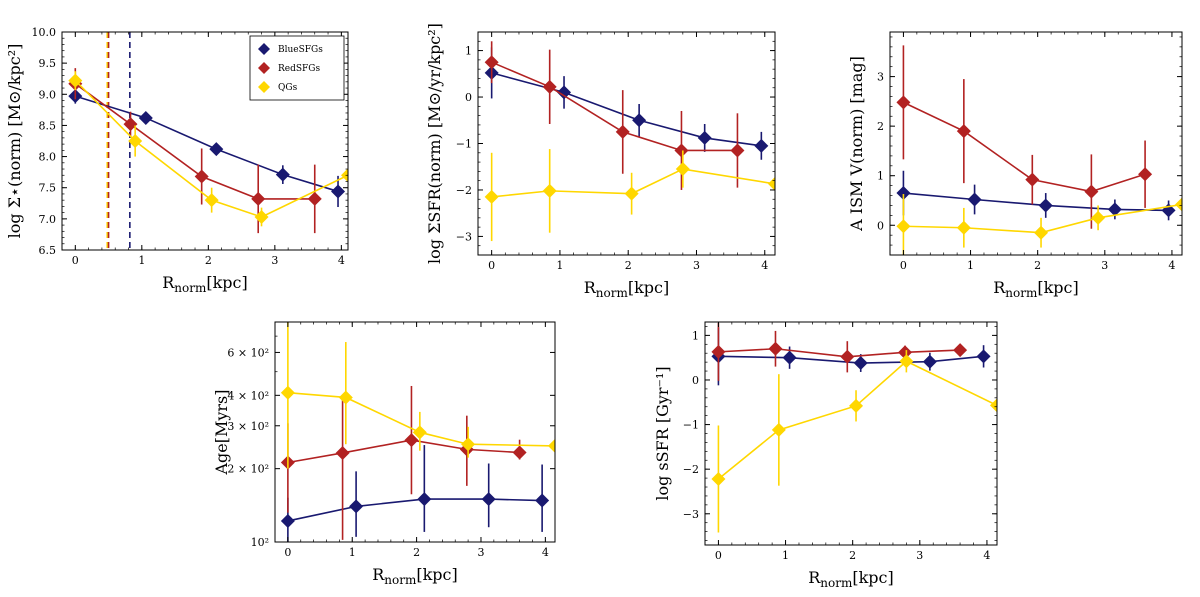  I want to click on chart-panel-p3: 0 1 2 3 4 0 1 2 3 Rnorm[kpc] A ISM V(norm) [mag], so click(1015, 165).